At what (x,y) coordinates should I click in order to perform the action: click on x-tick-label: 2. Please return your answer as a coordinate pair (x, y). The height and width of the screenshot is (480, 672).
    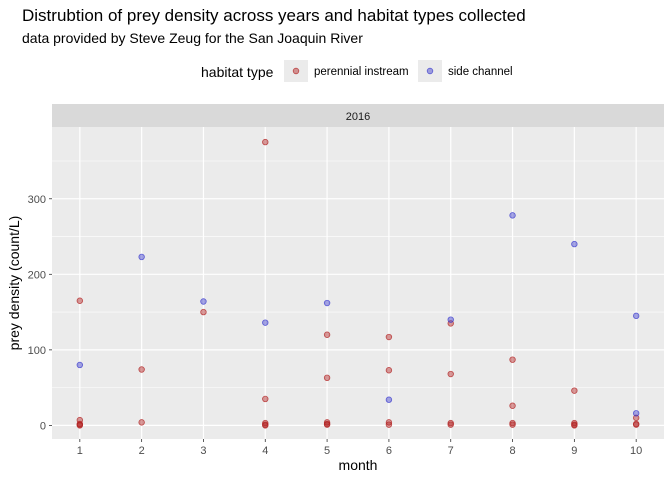
    Looking at the image, I should click on (142, 451).